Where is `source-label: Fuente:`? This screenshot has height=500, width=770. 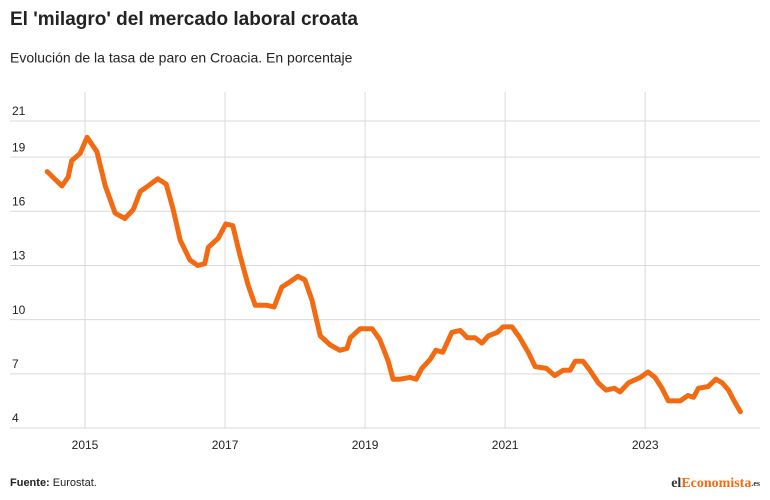 source-label: Fuente: is located at coordinates (30, 483).